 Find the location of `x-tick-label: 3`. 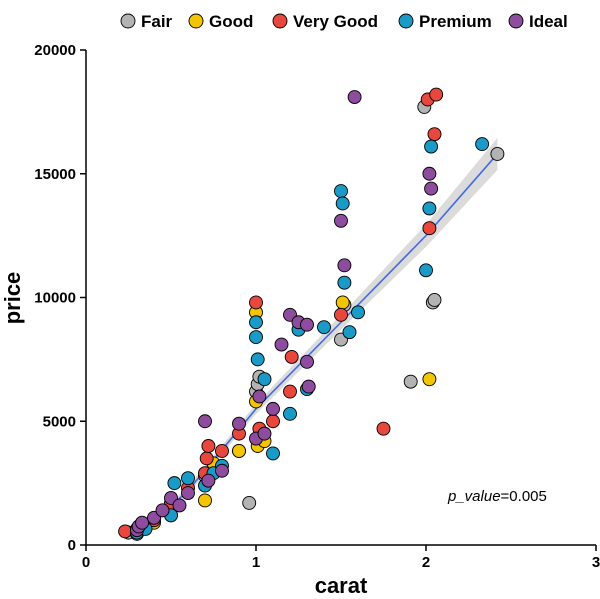

x-tick-label: 3 is located at coordinates (596, 562).